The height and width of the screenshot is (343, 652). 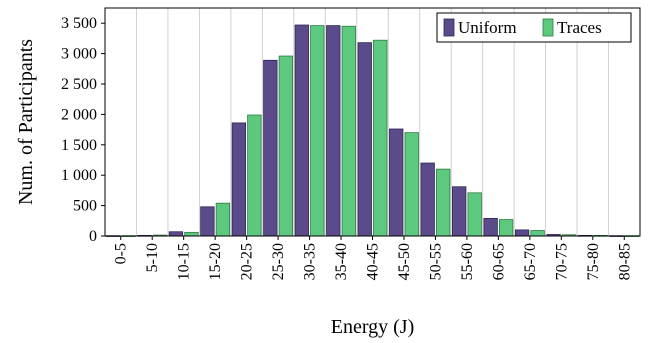 I want to click on y-axis-title: Num. of Participants, so click(x=26, y=122).